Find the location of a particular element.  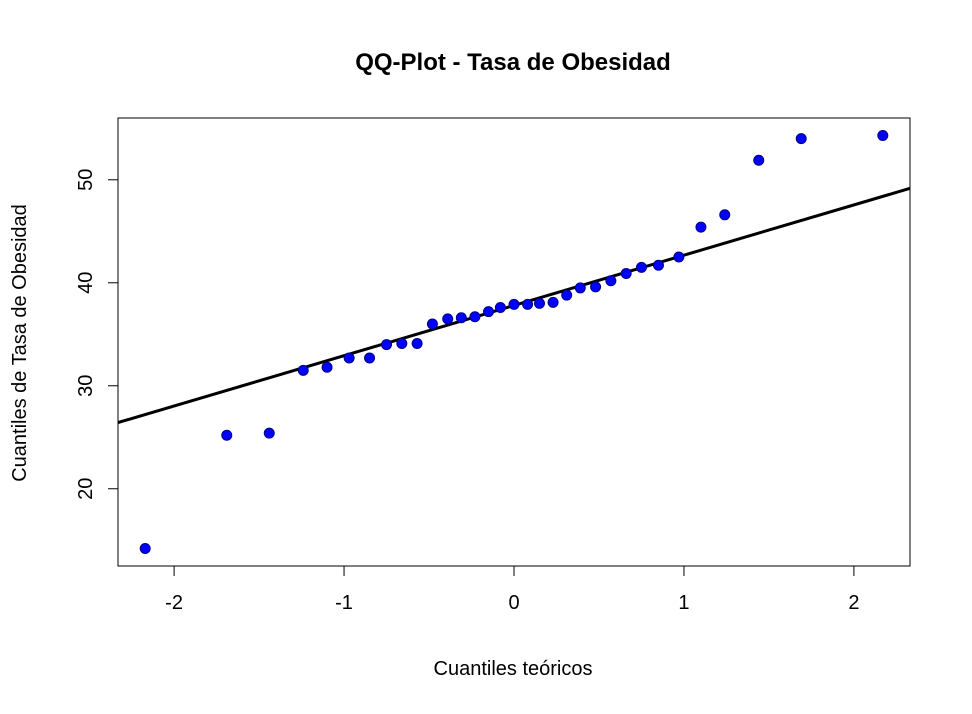

x-axis: -2 -1 0 1 2 is located at coordinates (512, 589).